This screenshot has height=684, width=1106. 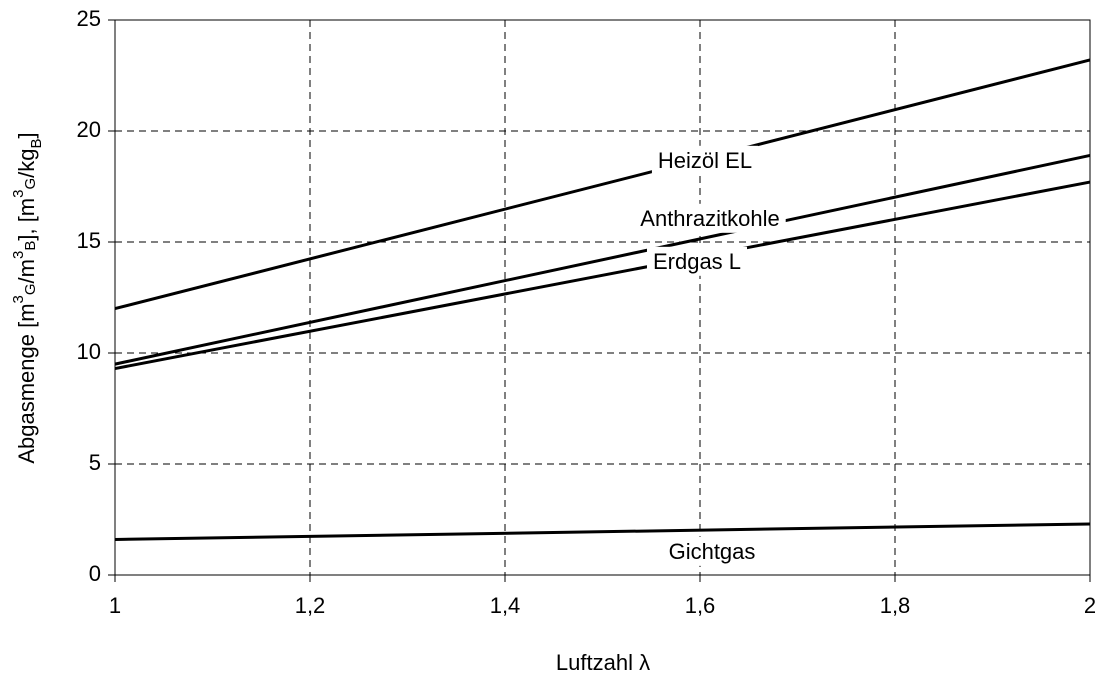 I want to click on x-tick-label: 1,4, so click(x=505, y=605).